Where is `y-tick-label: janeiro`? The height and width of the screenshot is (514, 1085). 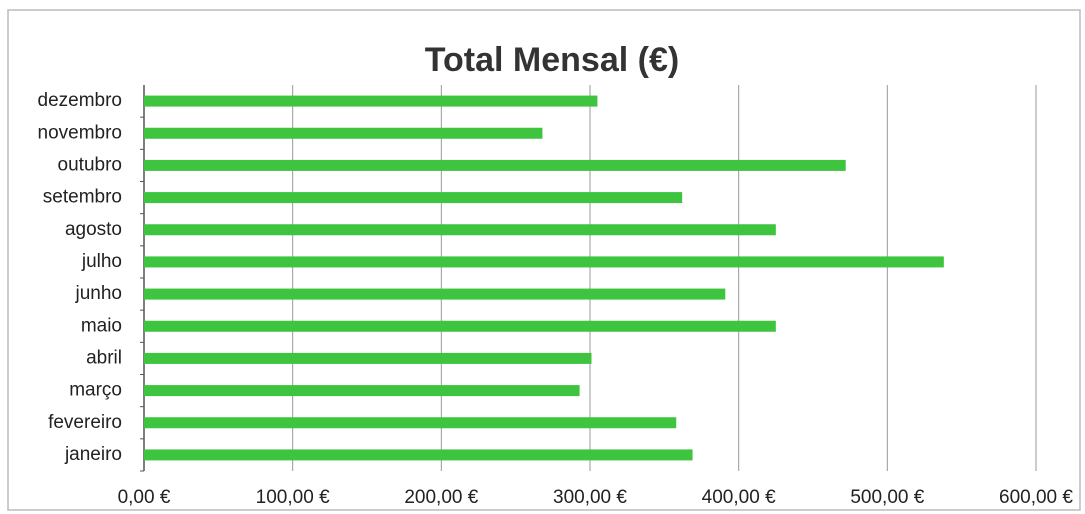
y-tick-label: janeiro is located at coordinates (93, 454).